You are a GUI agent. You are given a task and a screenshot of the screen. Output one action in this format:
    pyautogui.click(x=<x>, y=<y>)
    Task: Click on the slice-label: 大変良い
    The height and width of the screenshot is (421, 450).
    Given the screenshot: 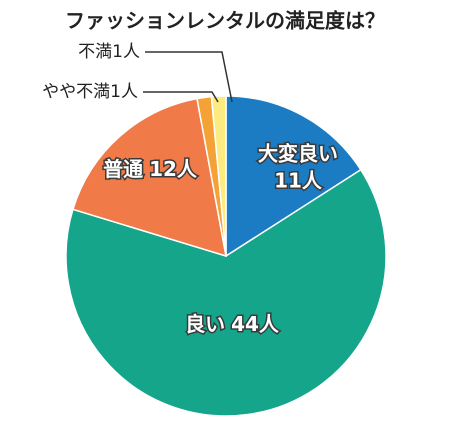 What is the action you would take?
    pyautogui.click(x=298, y=154)
    